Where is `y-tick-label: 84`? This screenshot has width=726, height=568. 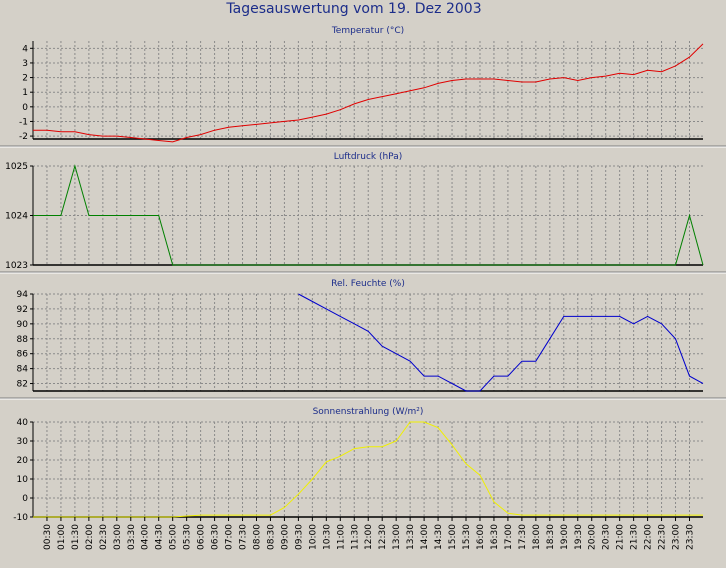
y-tick-label: 84 is located at coordinates (23, 370).